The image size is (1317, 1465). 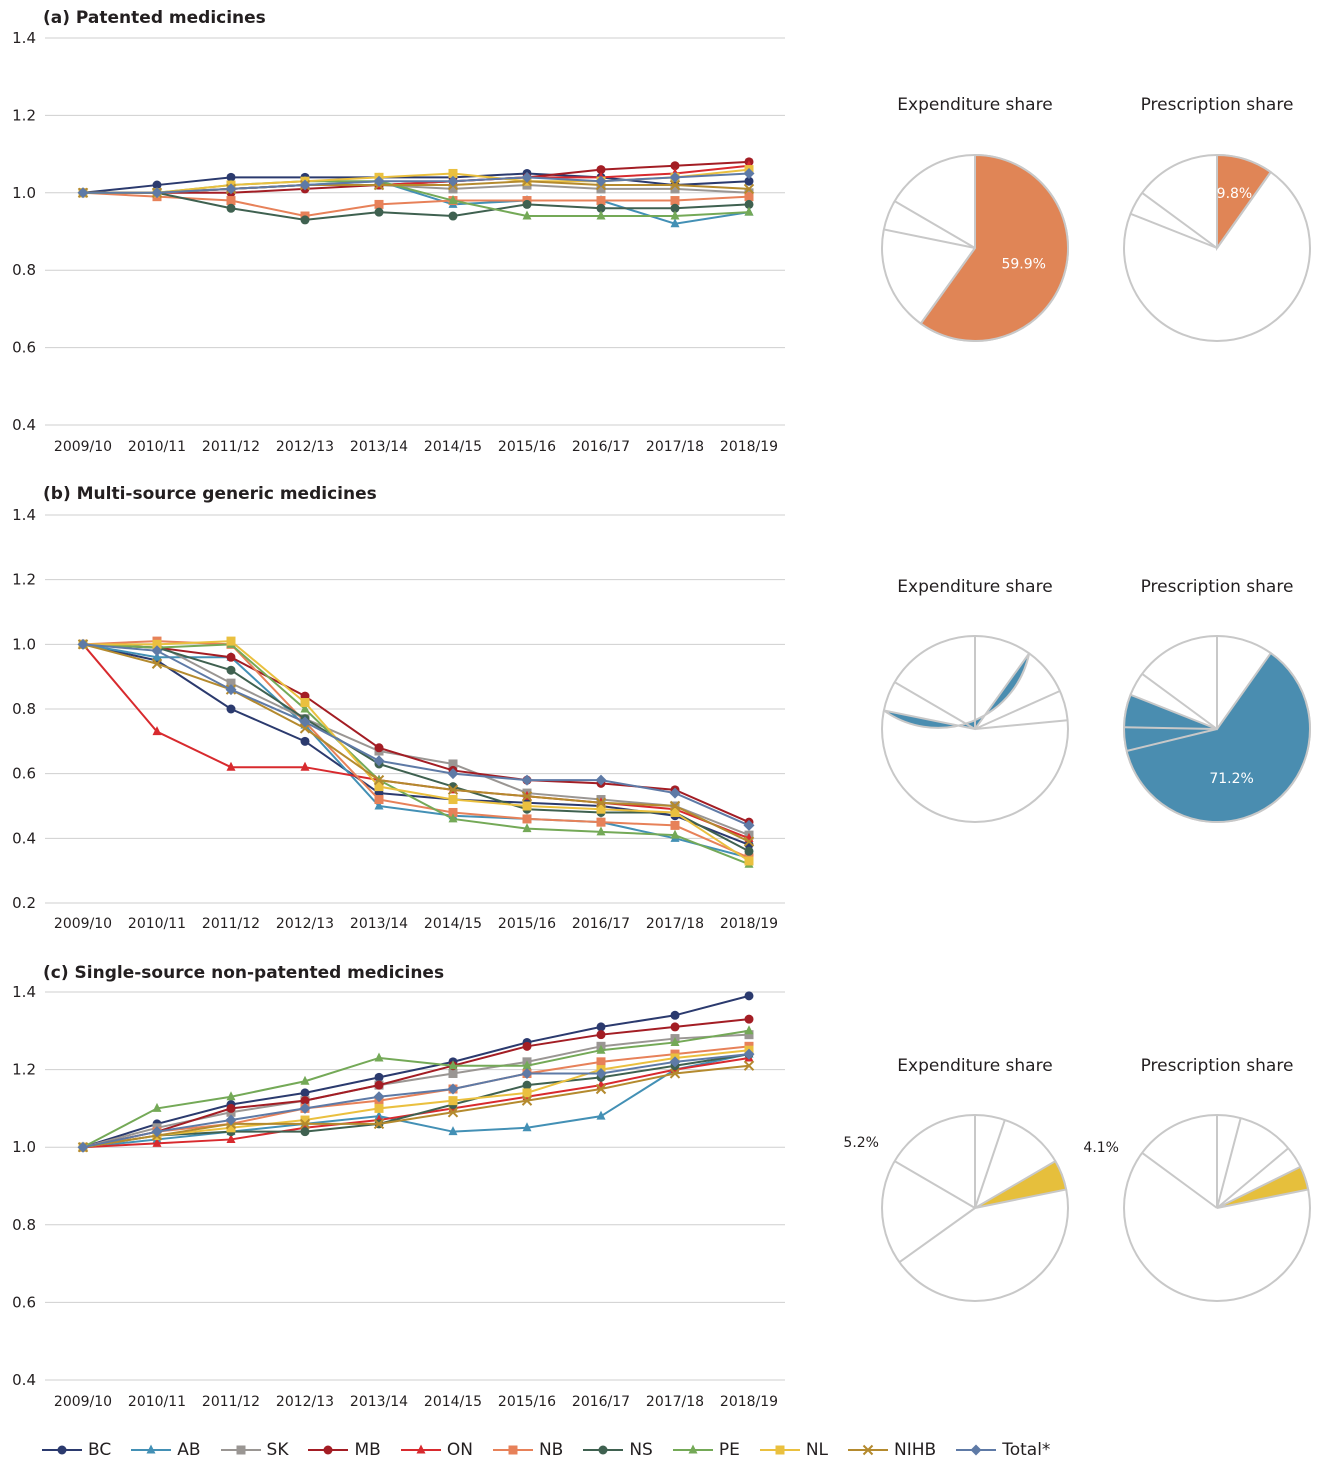 I want to click on x-tick-label: 2014/15, so click(x=453, y=447).